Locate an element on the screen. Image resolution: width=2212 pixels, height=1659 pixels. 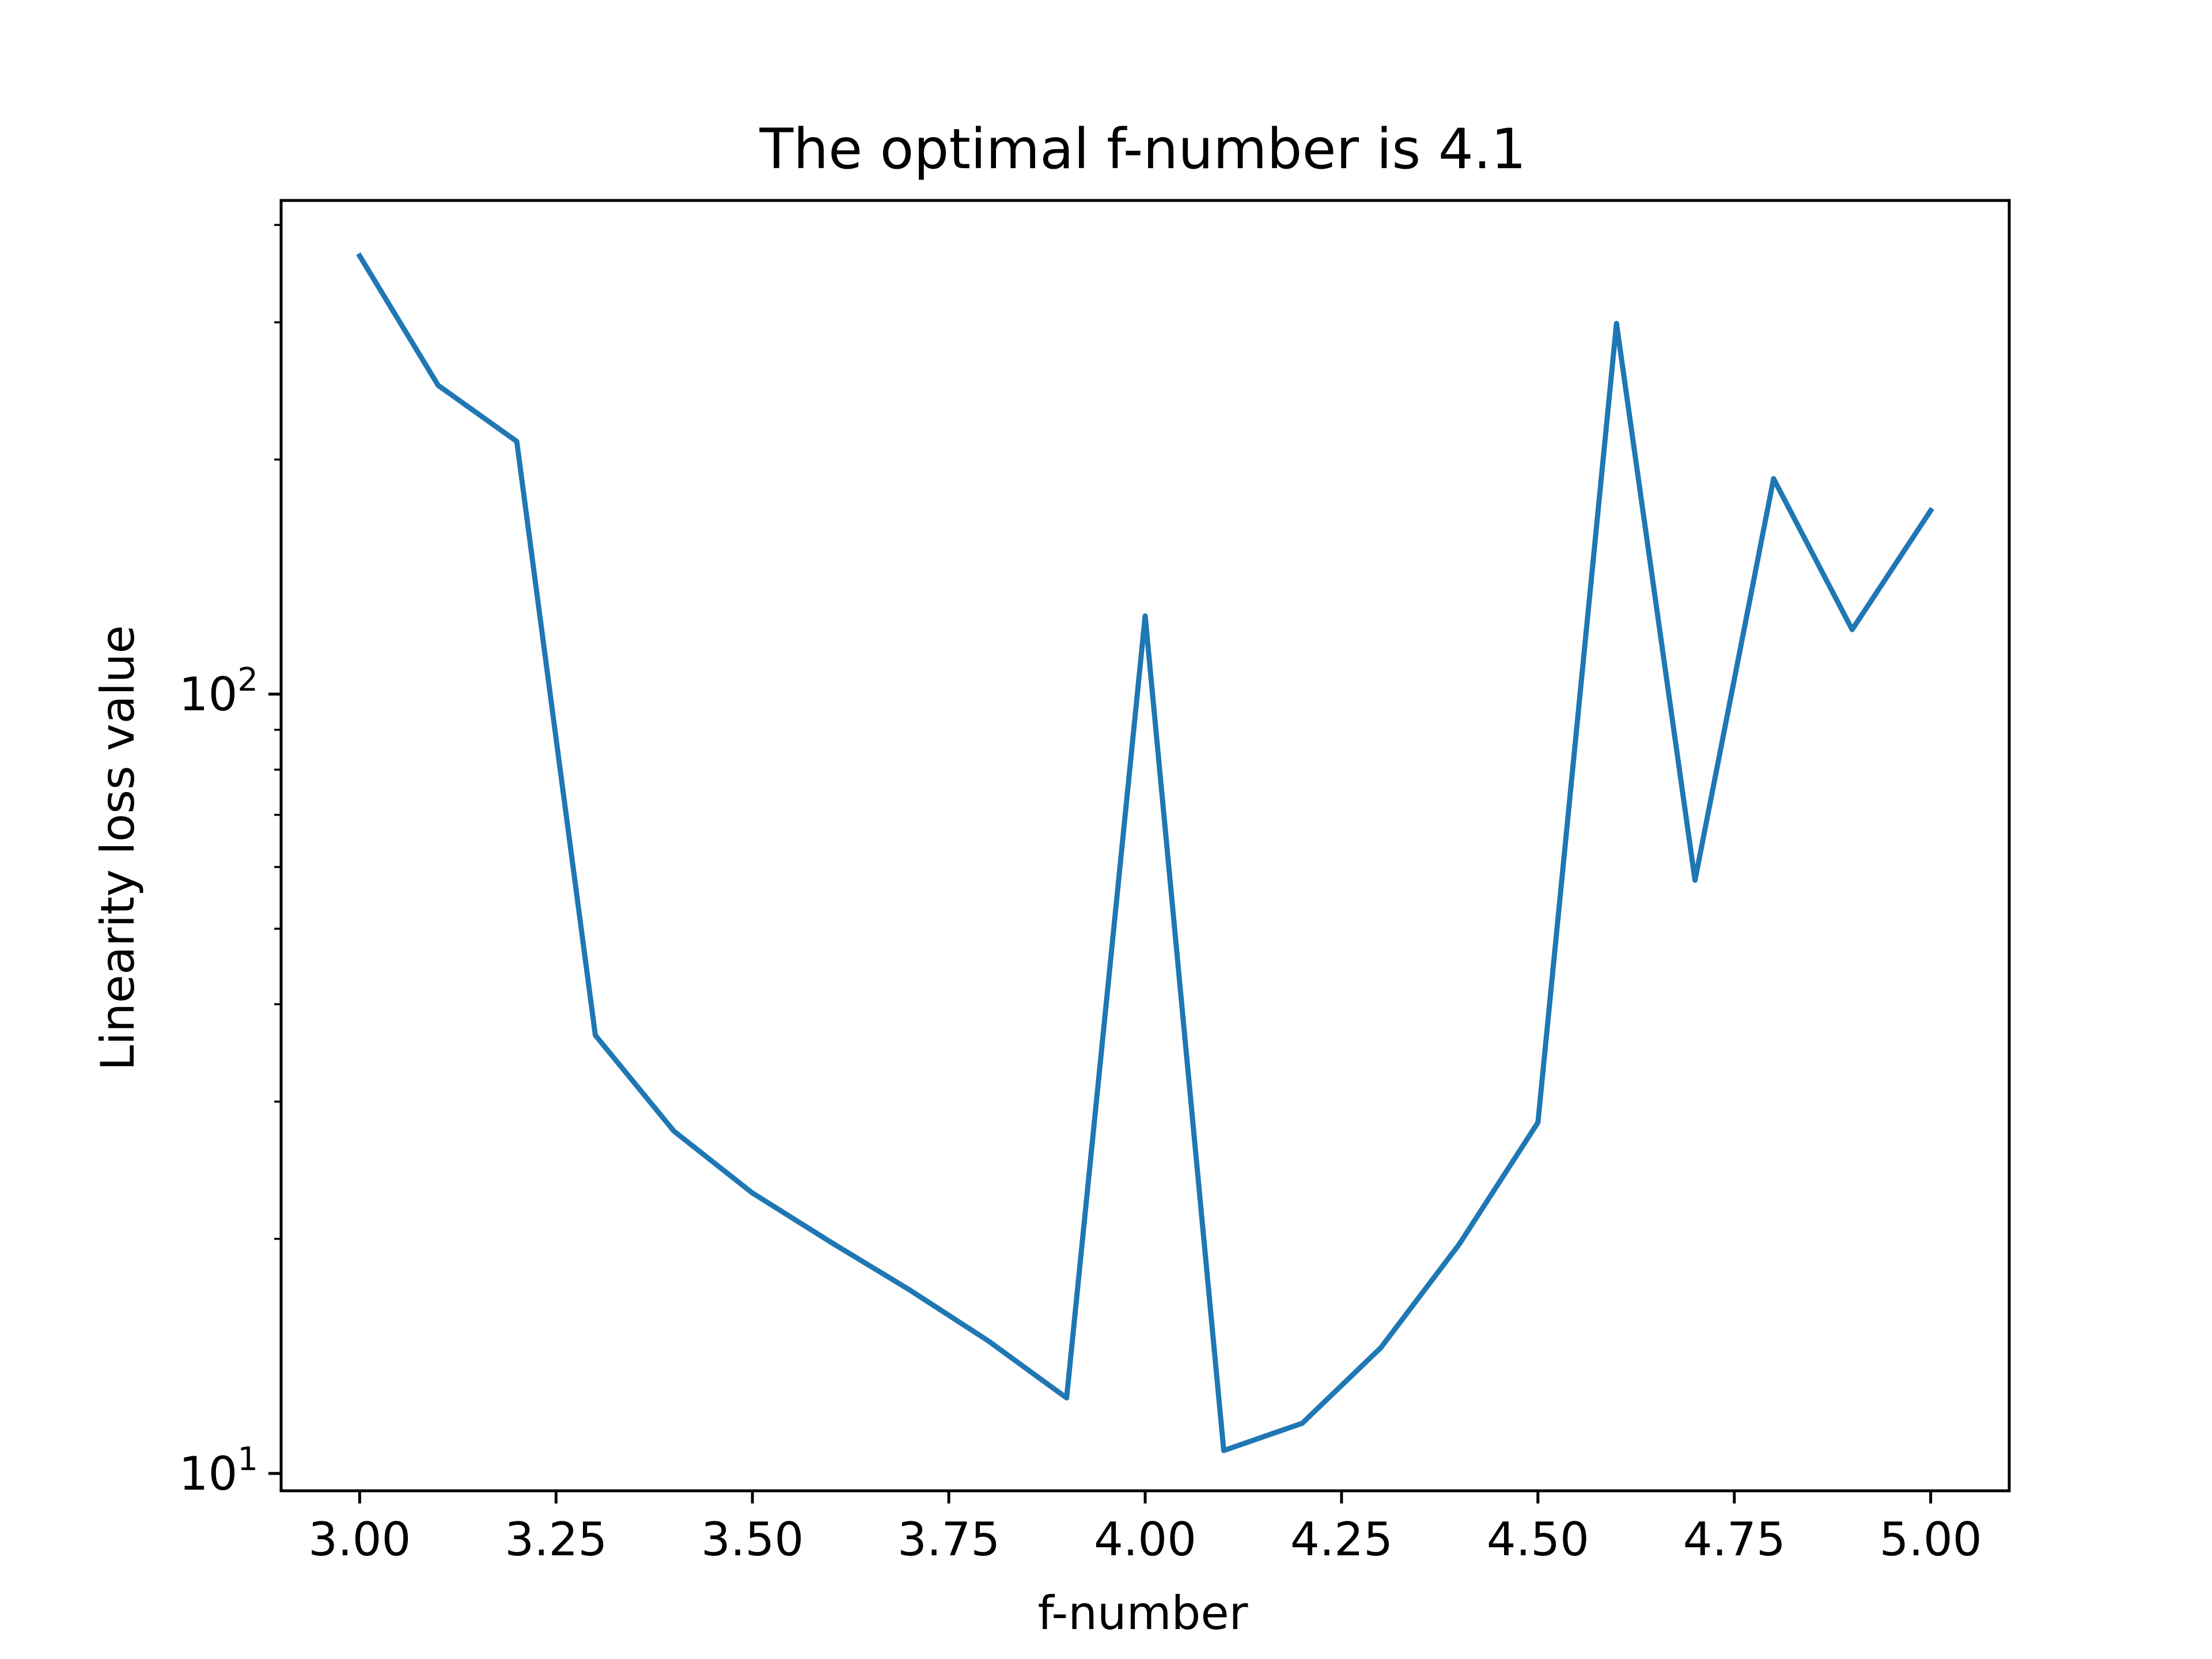
x-tick-label: 3.75 is located at coordinates (948, 1539).